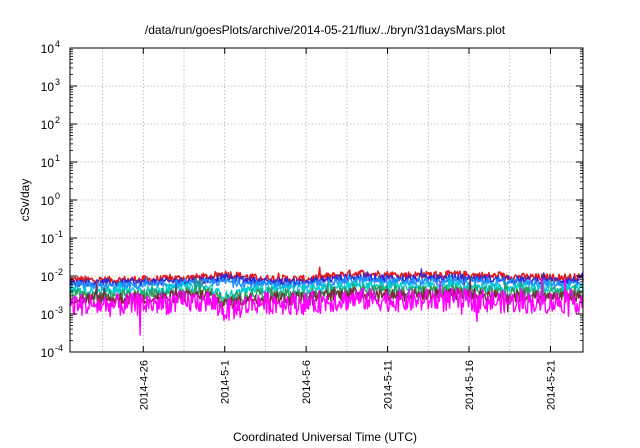  What do you see at coordinates (57, 158) in the screenshot?
I see `y-tick-exponent: 1` at bounding box center [57, 158].